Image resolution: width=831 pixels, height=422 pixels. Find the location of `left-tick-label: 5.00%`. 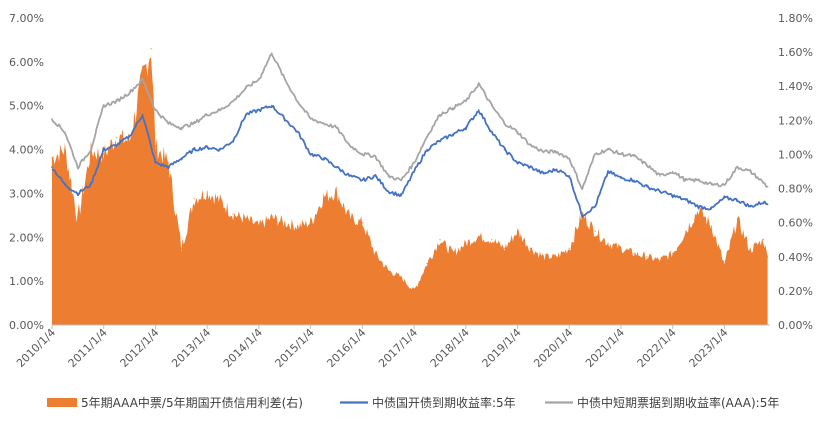

left-tick-label: 5.00% is located at coordinates (26, 106).